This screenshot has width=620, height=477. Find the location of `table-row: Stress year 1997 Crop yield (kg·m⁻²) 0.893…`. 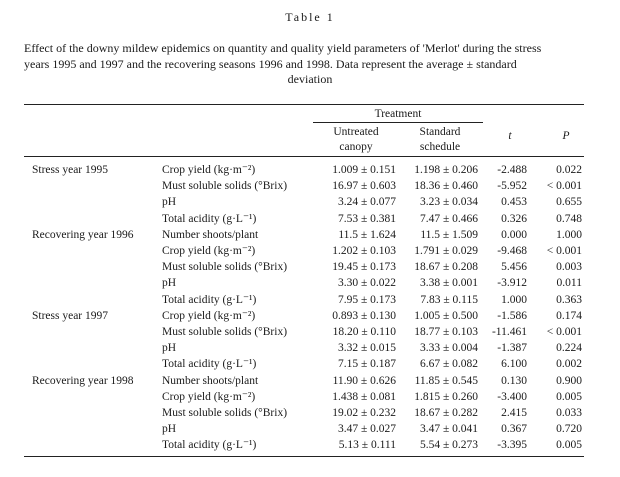

table-row: Stress year 1997 Crop yield (kg·m⁻²) 0.893… is located at coordinates (310, 316).